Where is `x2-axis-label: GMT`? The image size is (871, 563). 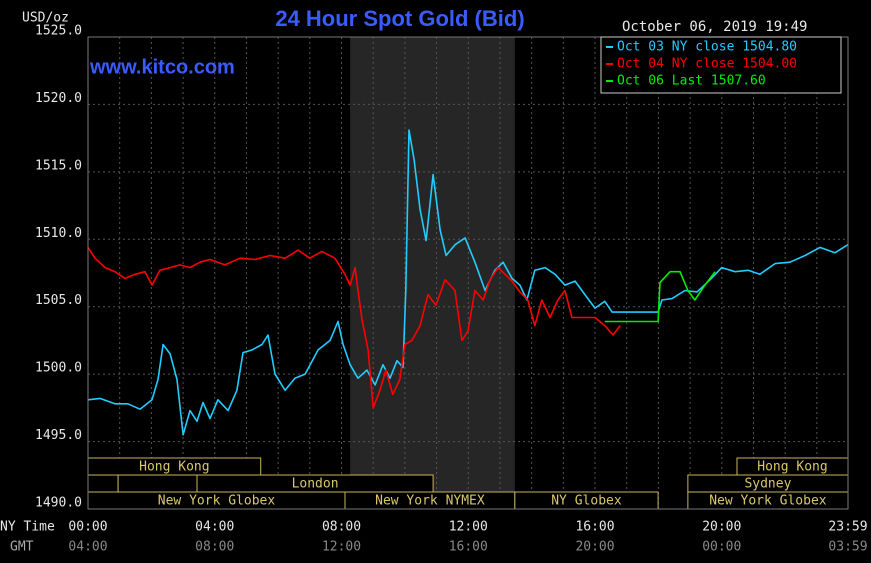 x2-axis-label: GMT is located at coordinates (22, 547).